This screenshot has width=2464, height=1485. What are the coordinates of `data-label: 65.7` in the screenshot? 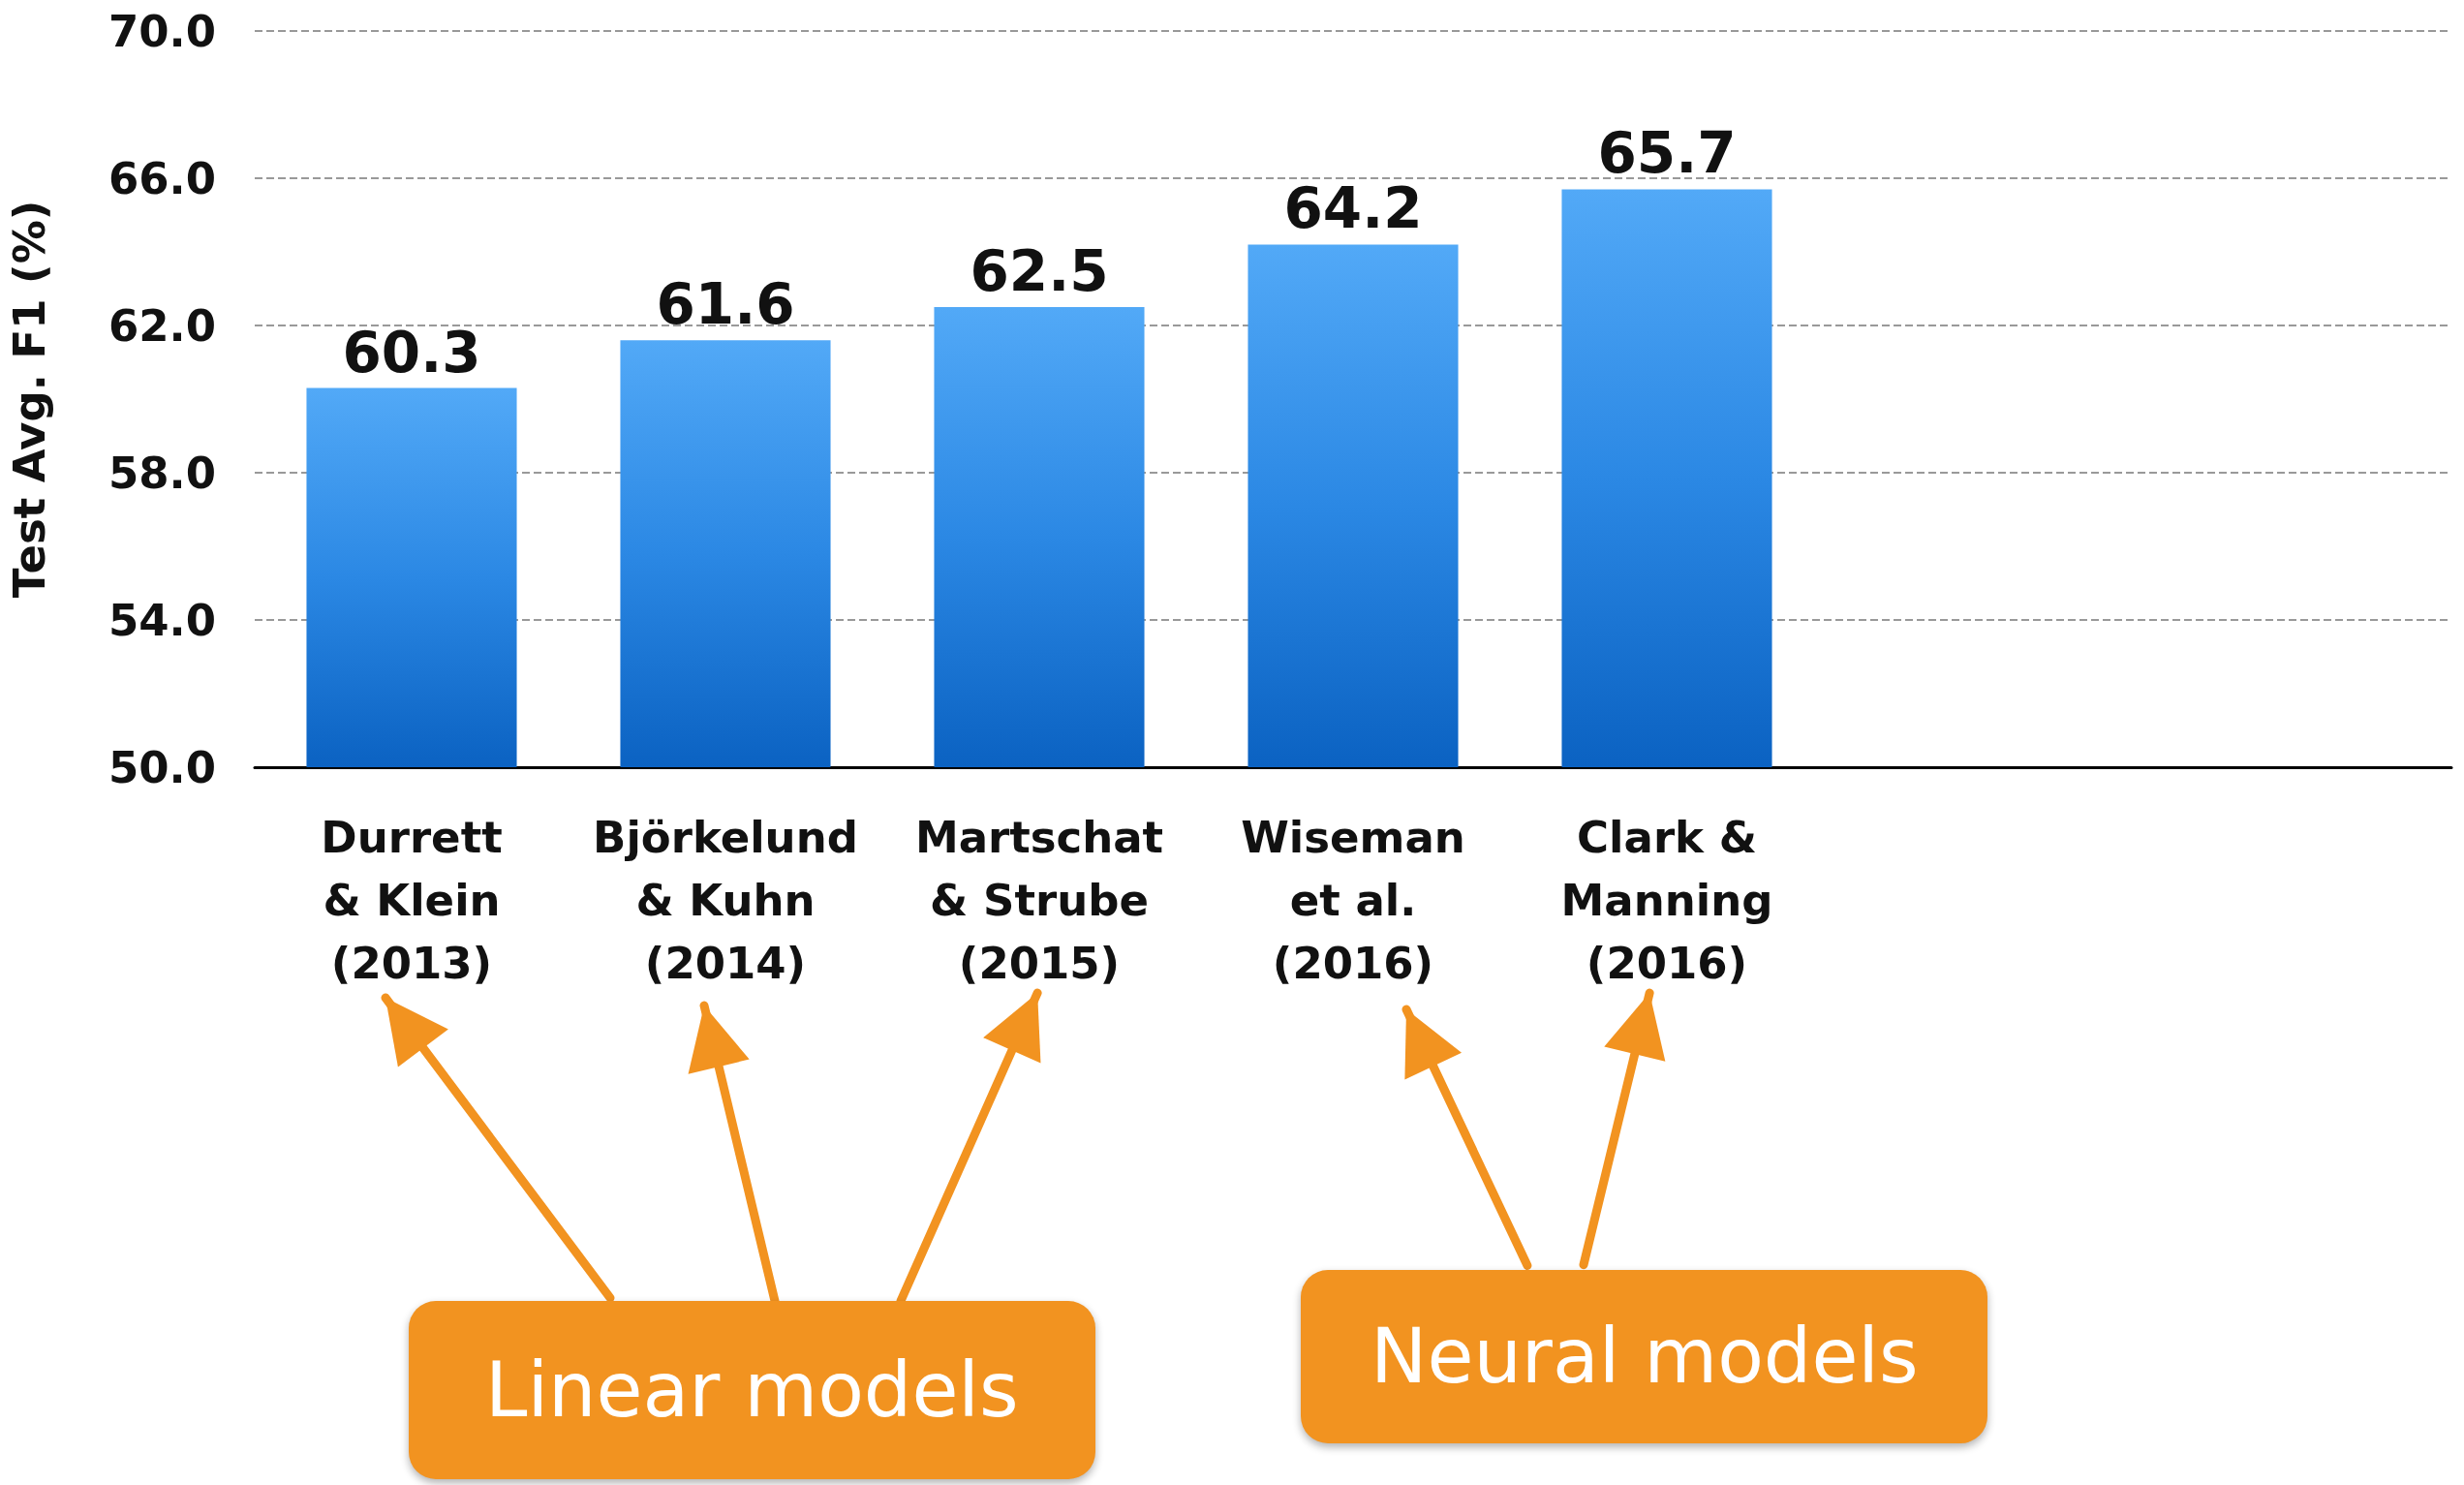 It's located at (1667, 153).